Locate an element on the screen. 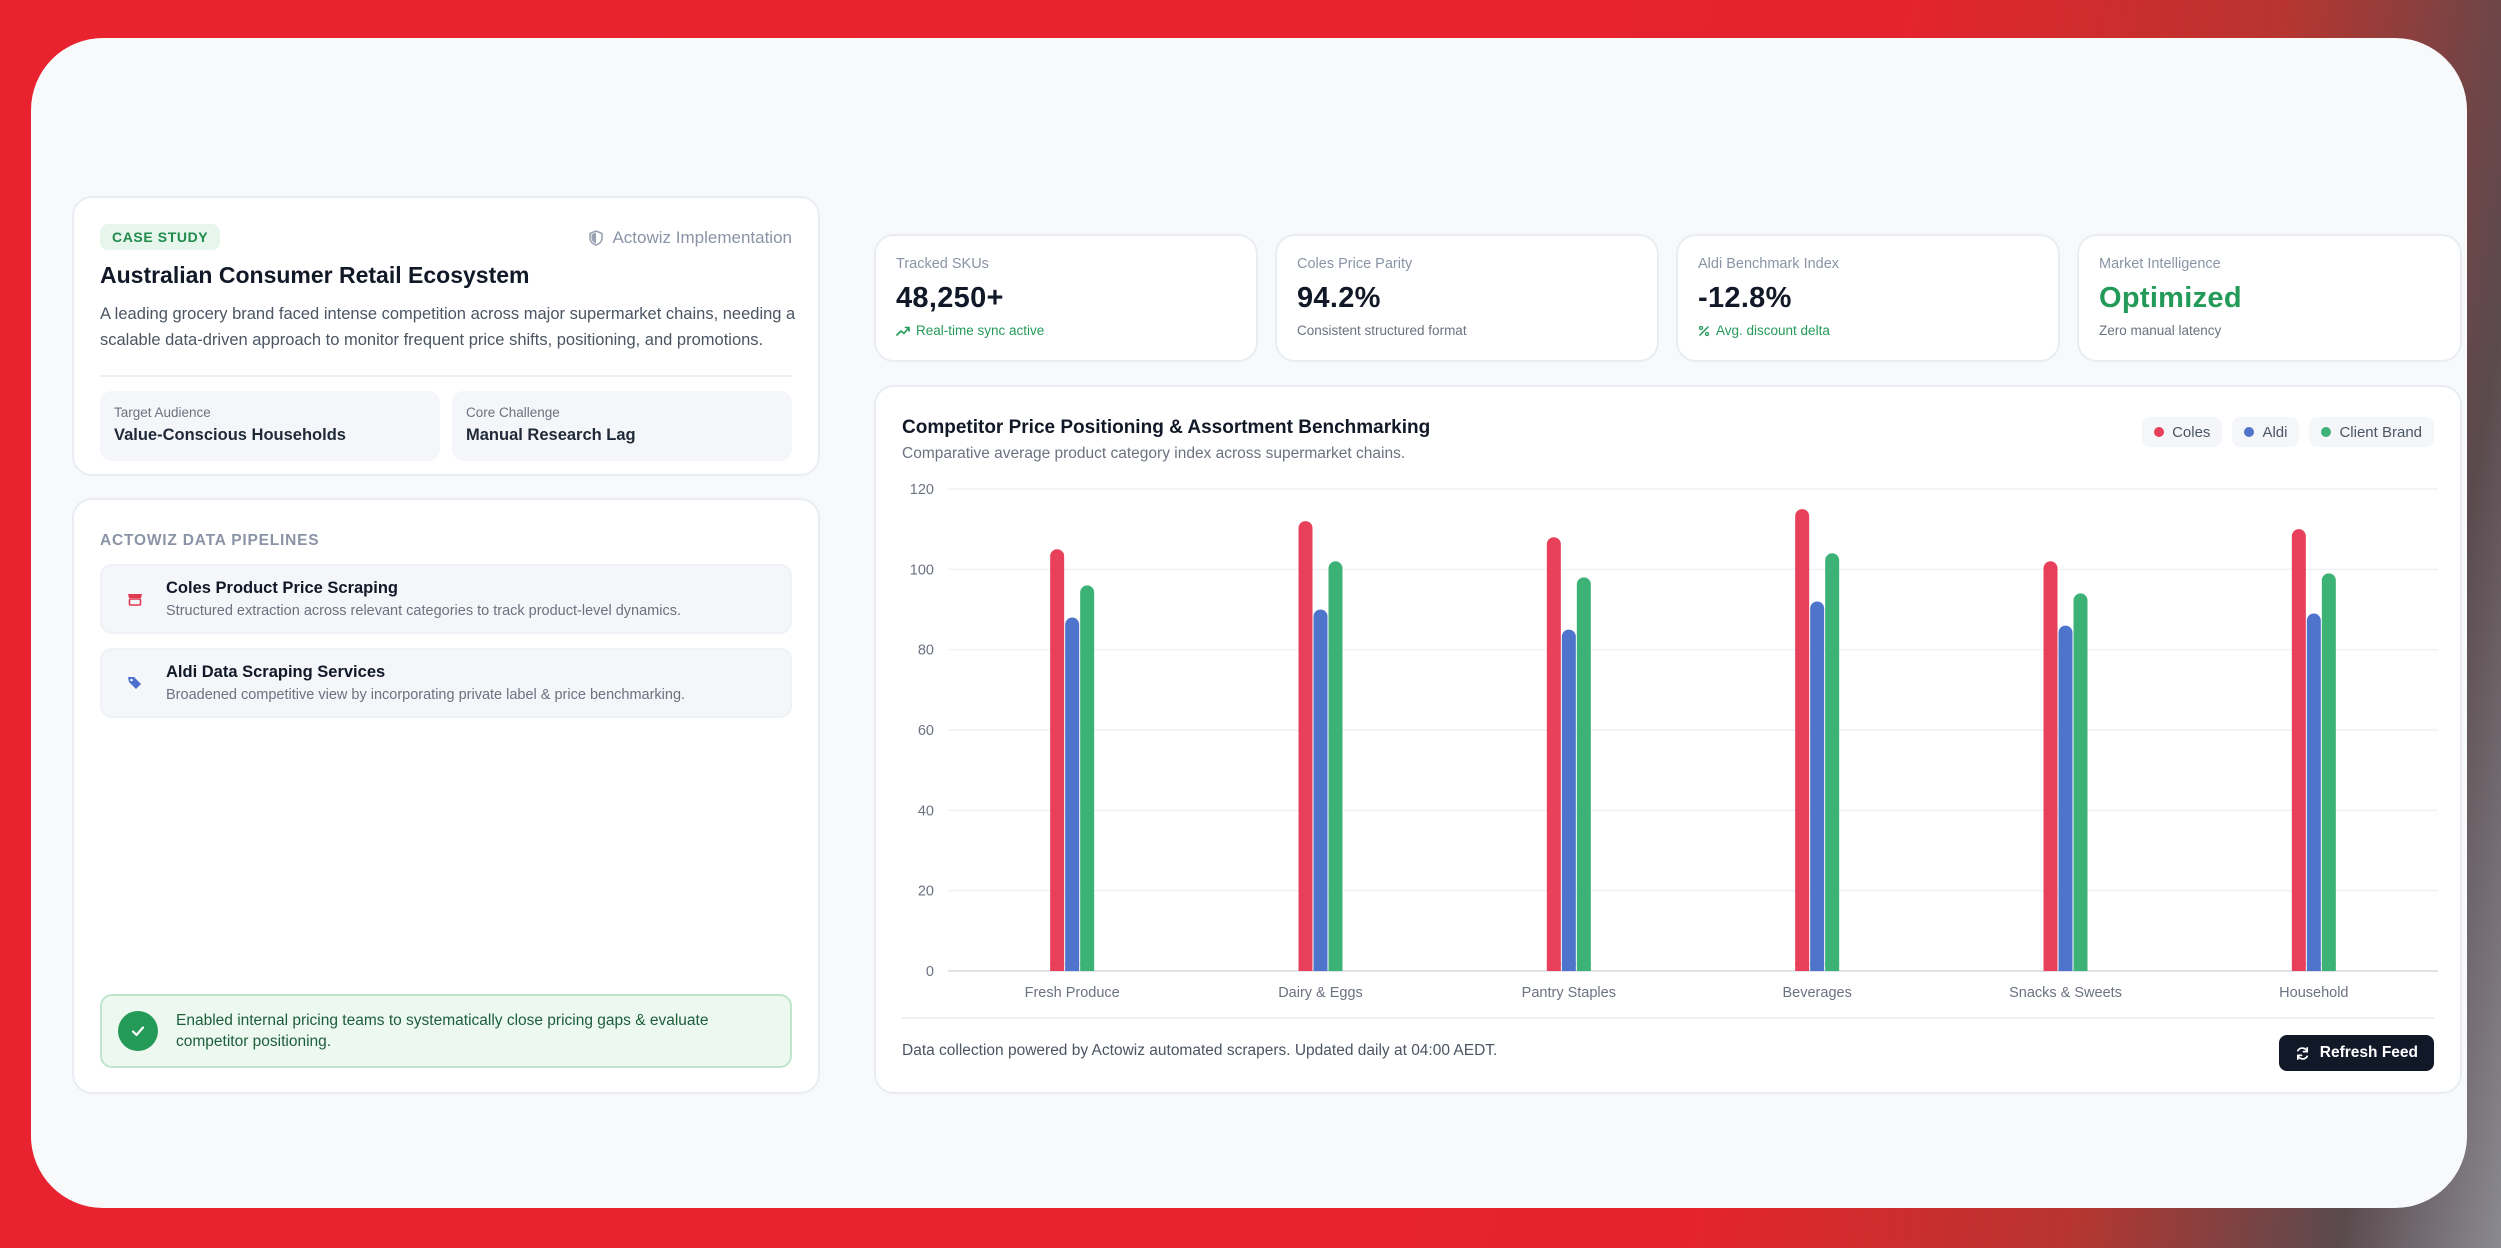 This screenshot has height=1248, width=2501. core-challenge-label: Core Challenge is located at coordinates (513, 412).